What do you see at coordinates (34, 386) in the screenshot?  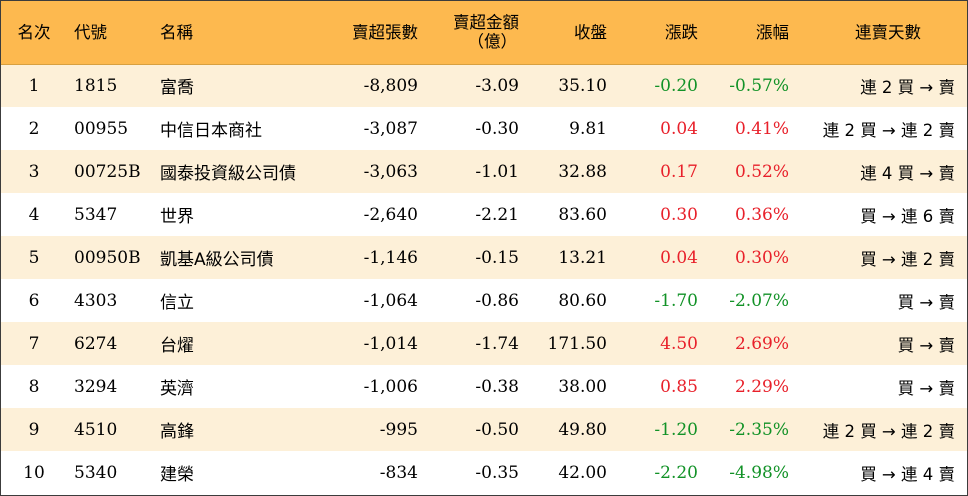 I see `rank-cell: 8` at bounding box center [34, 386].